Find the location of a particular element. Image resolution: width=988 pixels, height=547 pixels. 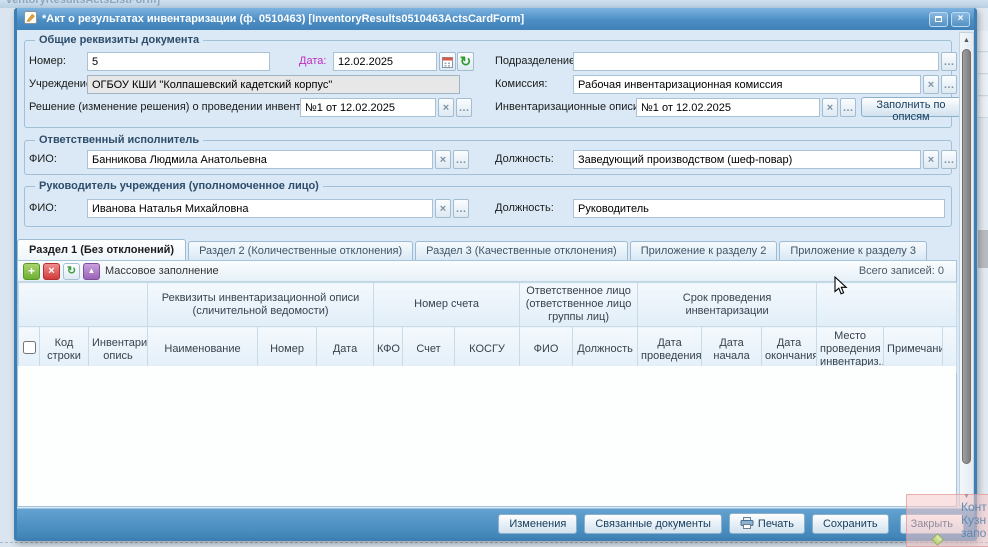

delete-icon: × is located at coordinates (51, 270).